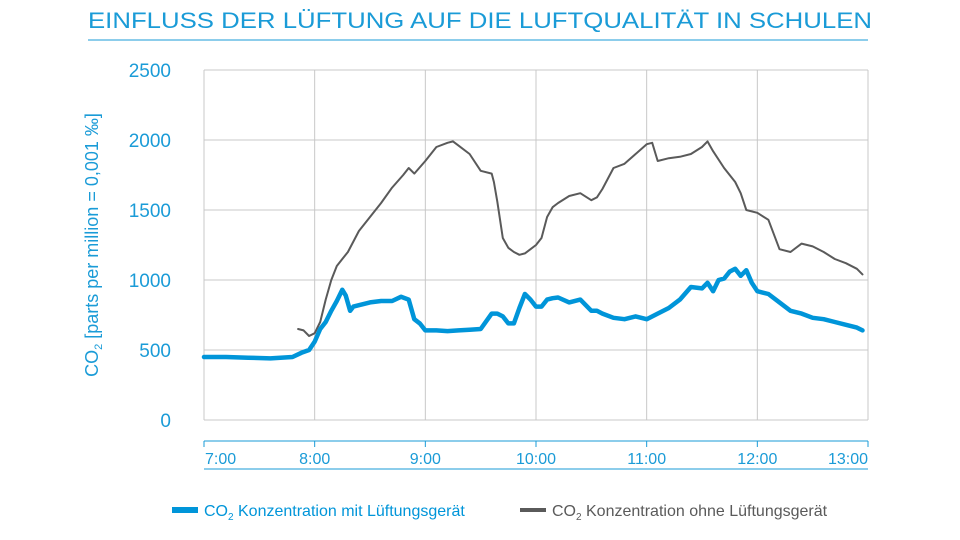 The height and width of the screenshot is (540, 960). What do you see at coordinates (579, 517) in the screenshot?
I see `legend-without-subscript: 2` at bounding box center [579, 517].